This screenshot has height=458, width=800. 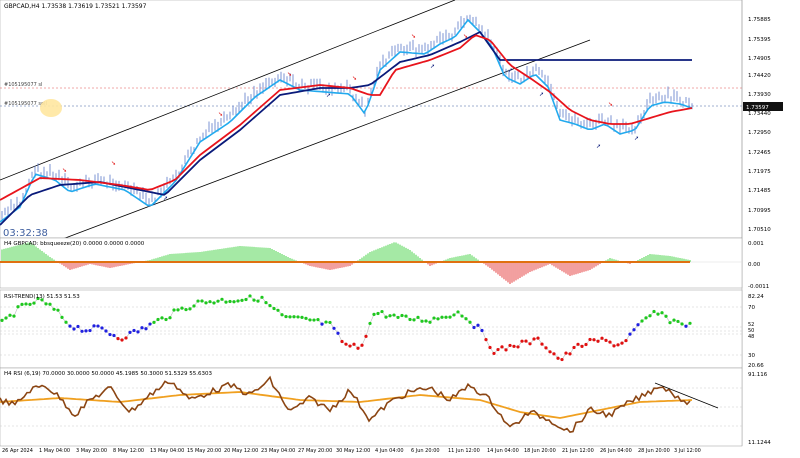 What do you see at coordinates (346, 328) in the screenshot?
I see `rsi-trend-dots` at bounding box center [346, 328].